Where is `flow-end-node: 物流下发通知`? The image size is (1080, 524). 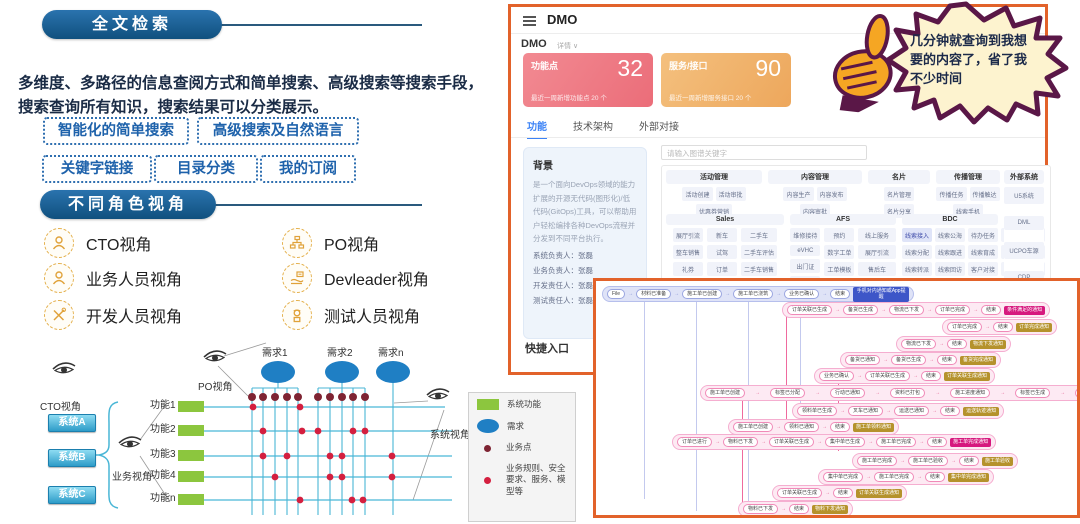
flow-end-node: 物流下发通知 is located at coordinates (988, 344).